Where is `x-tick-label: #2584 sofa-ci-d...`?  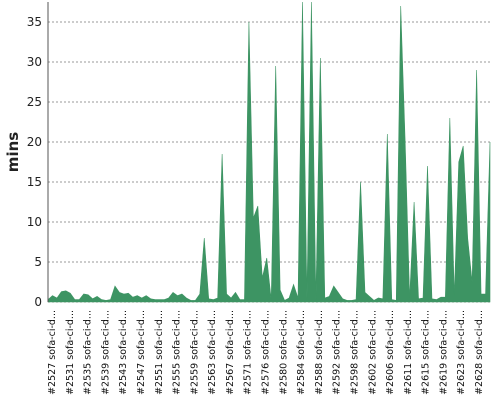
x-tick-label: #2584 sofa-ci-d... is located at coordinates (301, 352).